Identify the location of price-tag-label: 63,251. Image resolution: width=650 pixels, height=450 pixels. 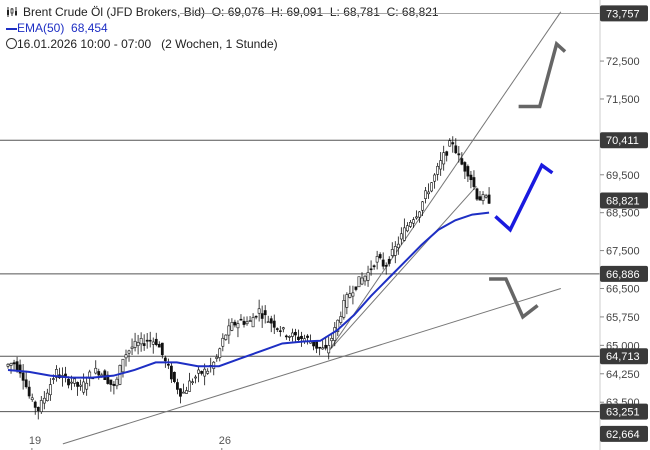
(623, 413).